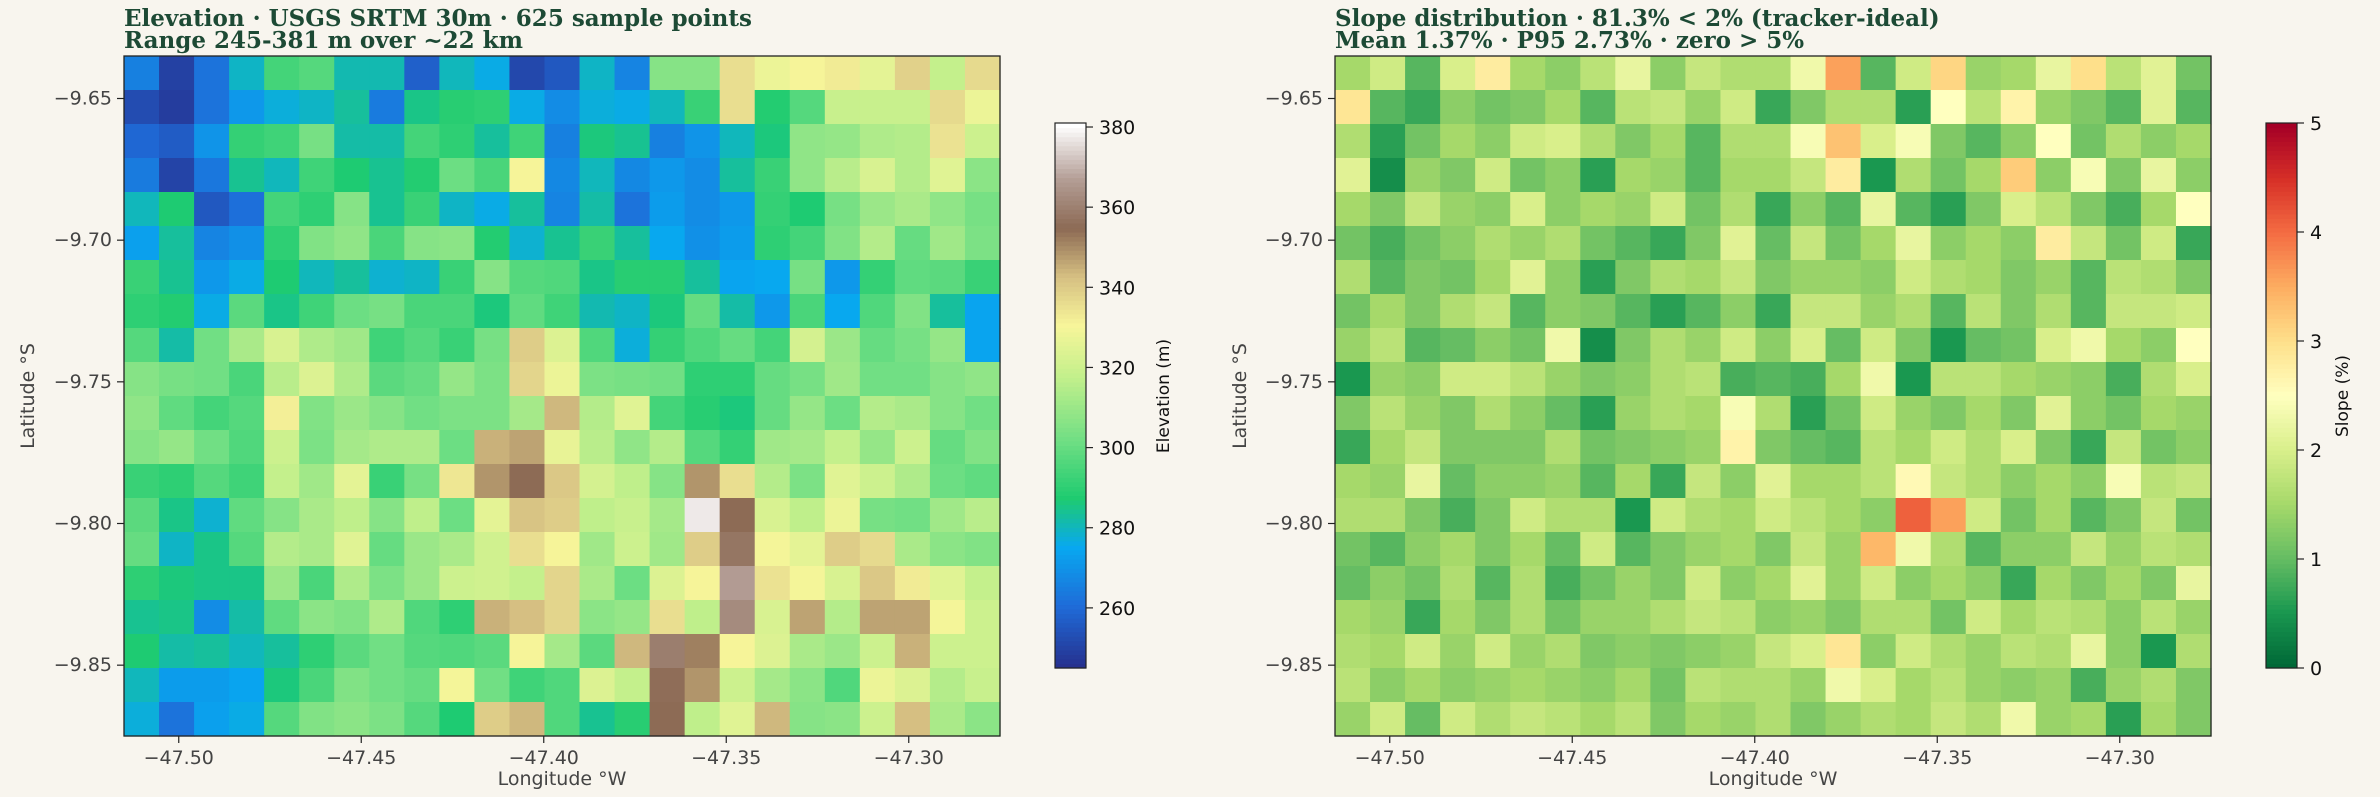  What do you see at coordinates (1294, 665) in the screenshot?
I see `slope-y-tick-label: −9.85` at bounding box center [1294, 665].